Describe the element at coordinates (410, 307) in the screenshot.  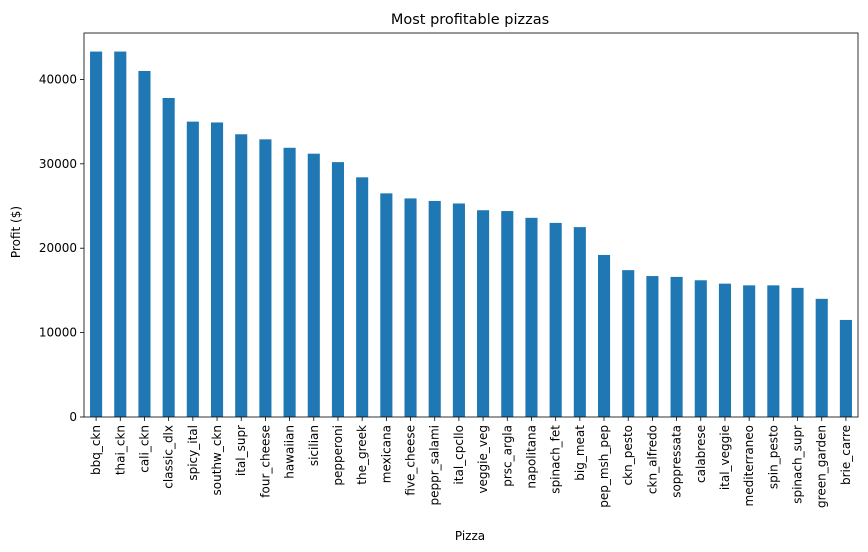
I see `bar-five_cheese` at that location.